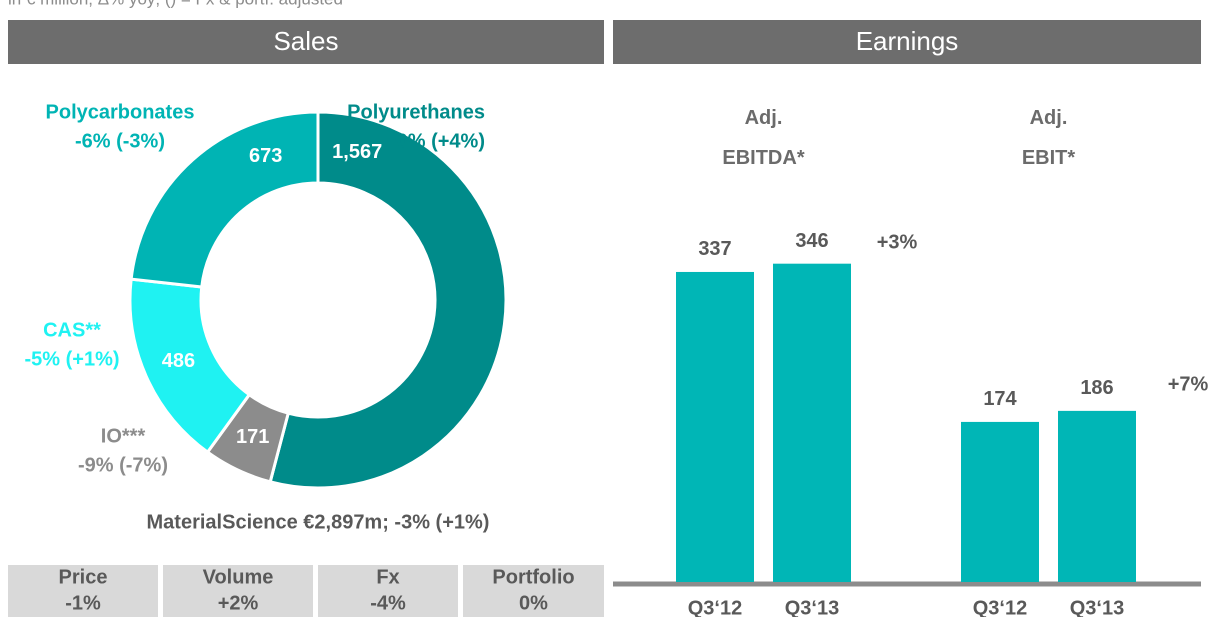 The image size is (1209, 617). Describe the element at coordinates (416, 112) in the screenshot. I see `category-label: Polyurethanes` at that location.